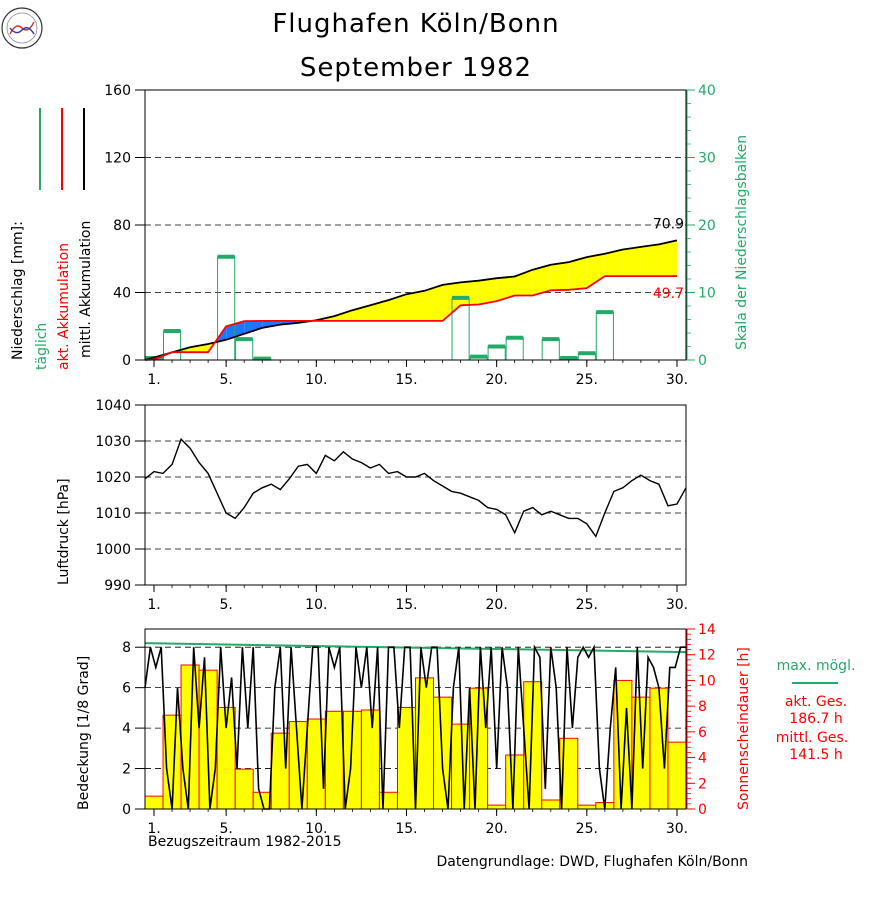 Image resolution: width=872 pixels, height=900 pixels. What do you see at coordinates (815, 719) in the screenshot?
I see `actual-total-sun-value: 186.7 h` at bounding box center [815, 719].